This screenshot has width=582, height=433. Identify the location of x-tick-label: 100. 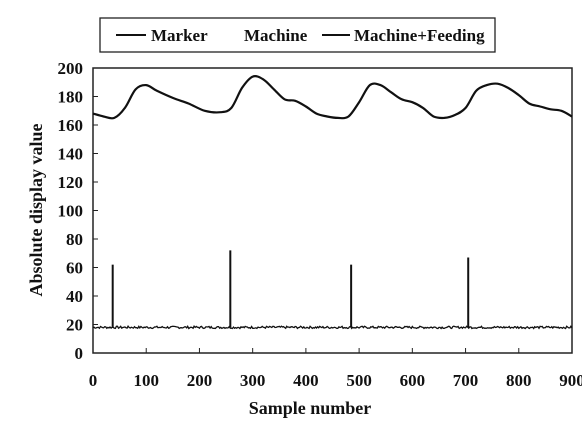
(146, 380).